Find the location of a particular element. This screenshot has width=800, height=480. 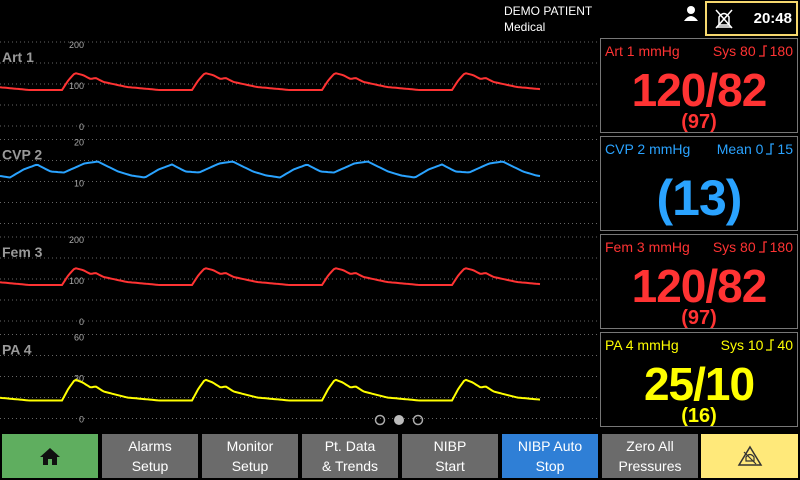

scale-label: 20 is located at coordinates (79, 143).